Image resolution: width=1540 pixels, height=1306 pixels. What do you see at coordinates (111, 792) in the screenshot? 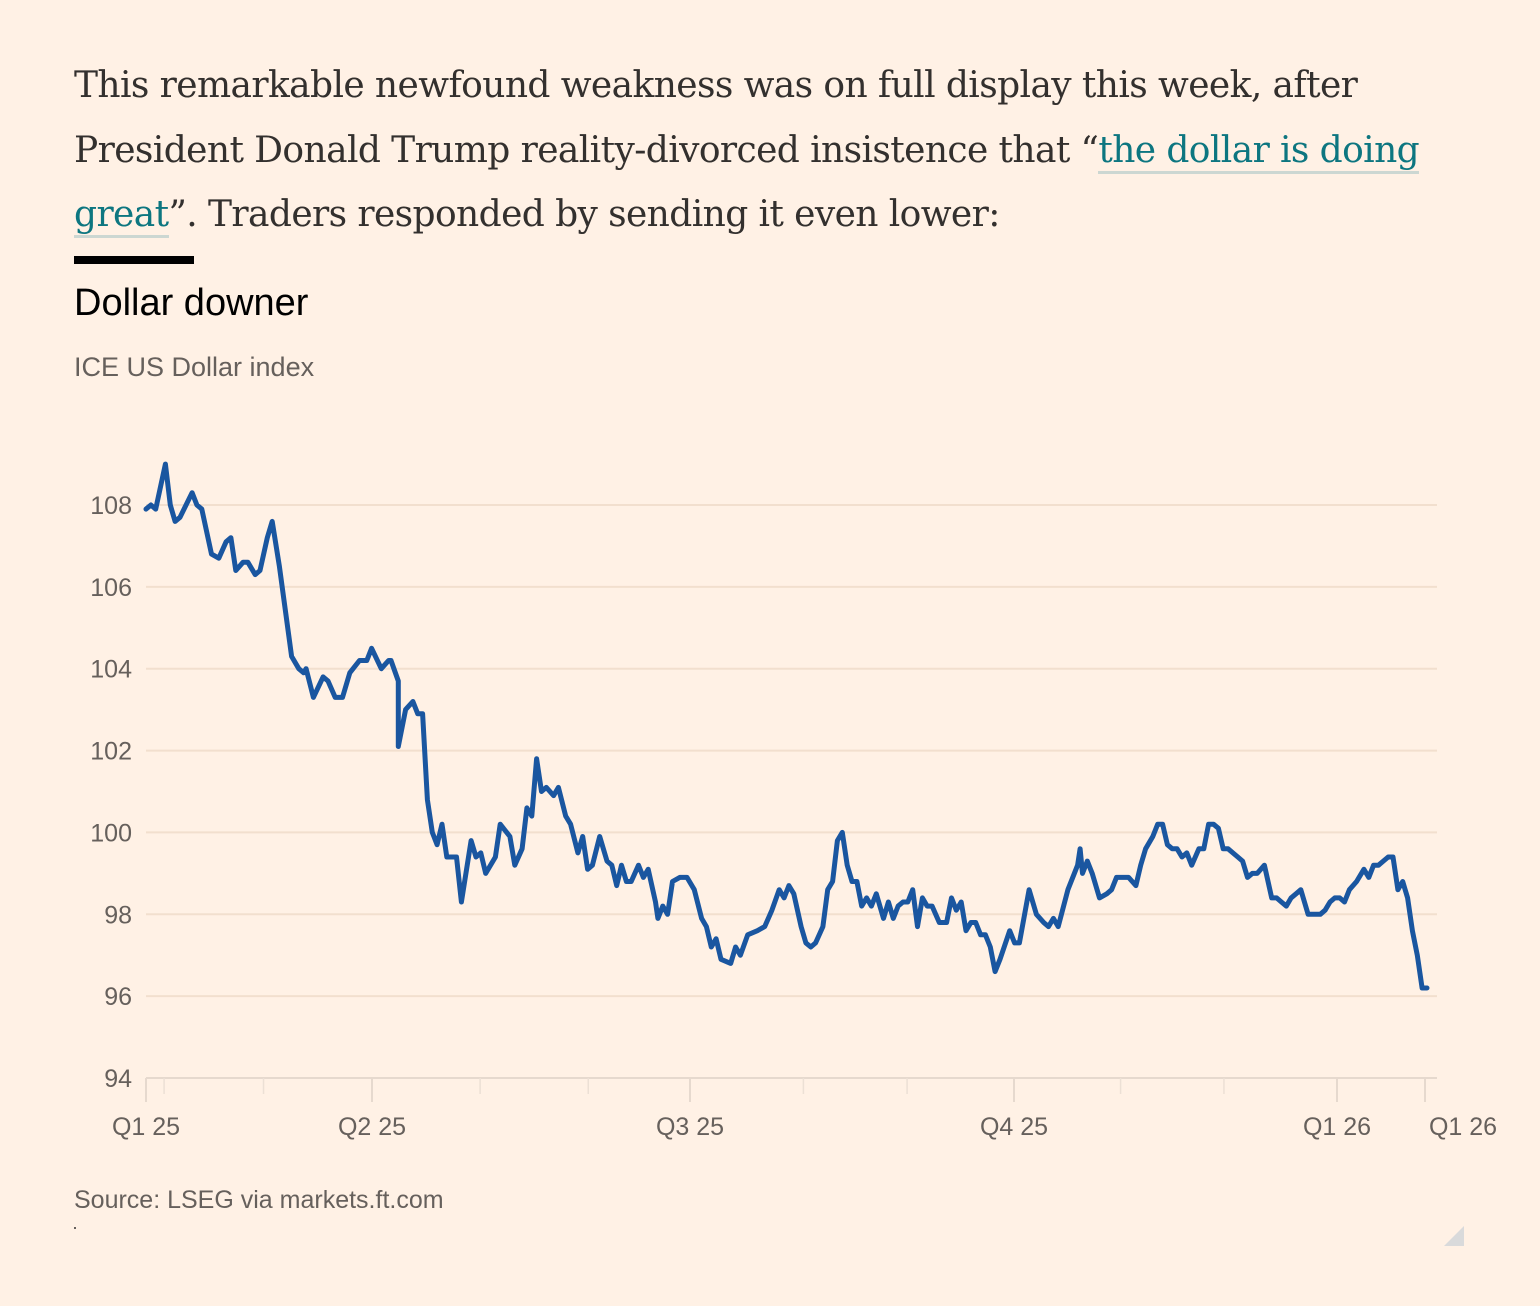
I see `y-axis: 94 96 98 100 102 104 106 108` at bounding box center [111, 792].